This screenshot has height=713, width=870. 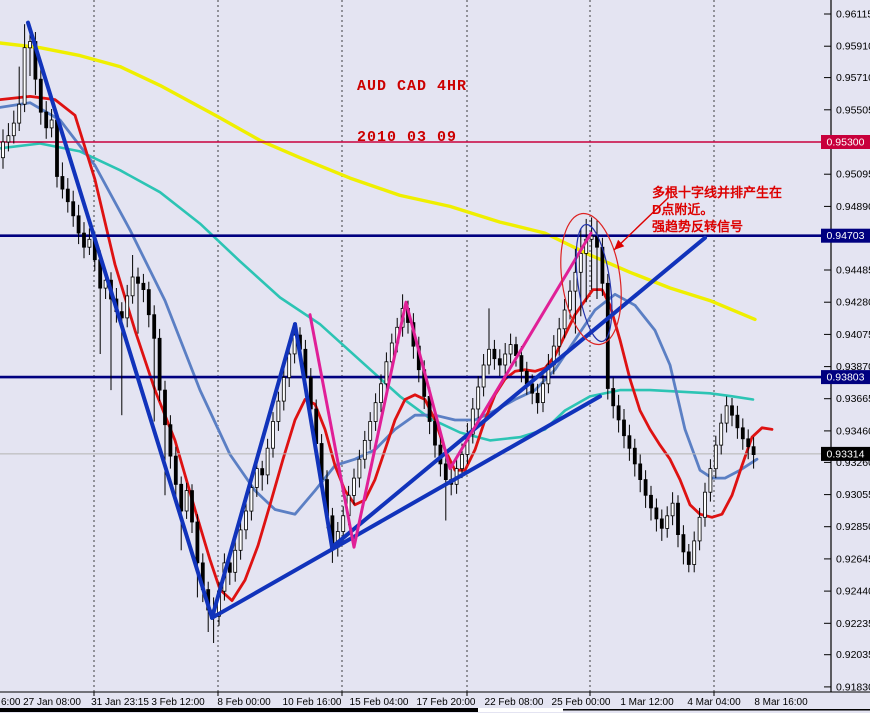 What do you see at coordinates (781, 702) in the screenshot?
I see `time-axis-label: 8 Mar 16:00` at bounding box center [781, 702].